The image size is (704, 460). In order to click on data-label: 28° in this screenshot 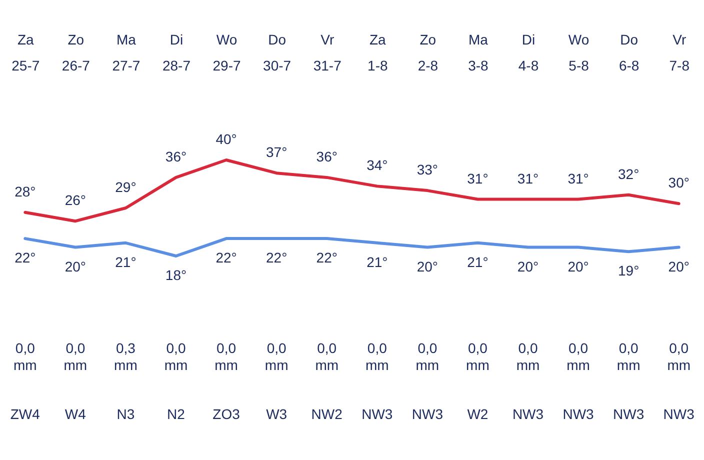, I will do `click(25, 191)`.